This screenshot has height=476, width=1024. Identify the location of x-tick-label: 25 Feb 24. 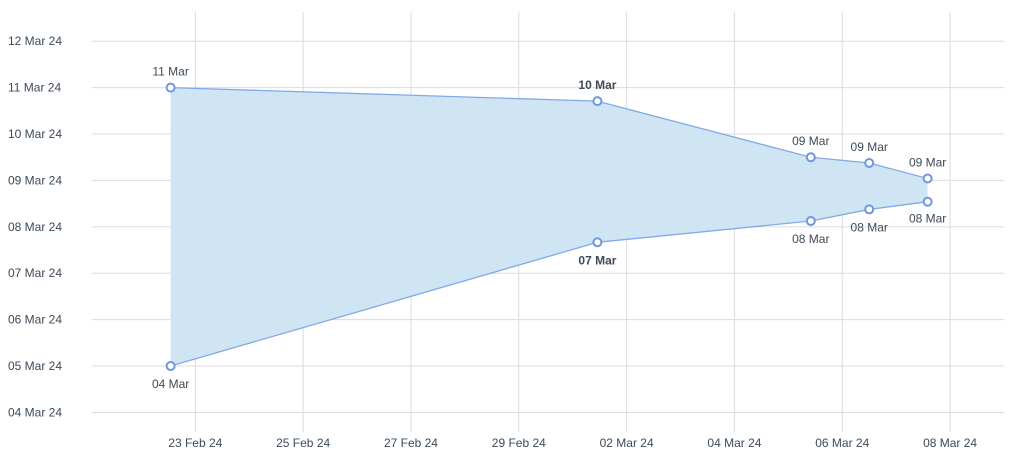
(303, 443).